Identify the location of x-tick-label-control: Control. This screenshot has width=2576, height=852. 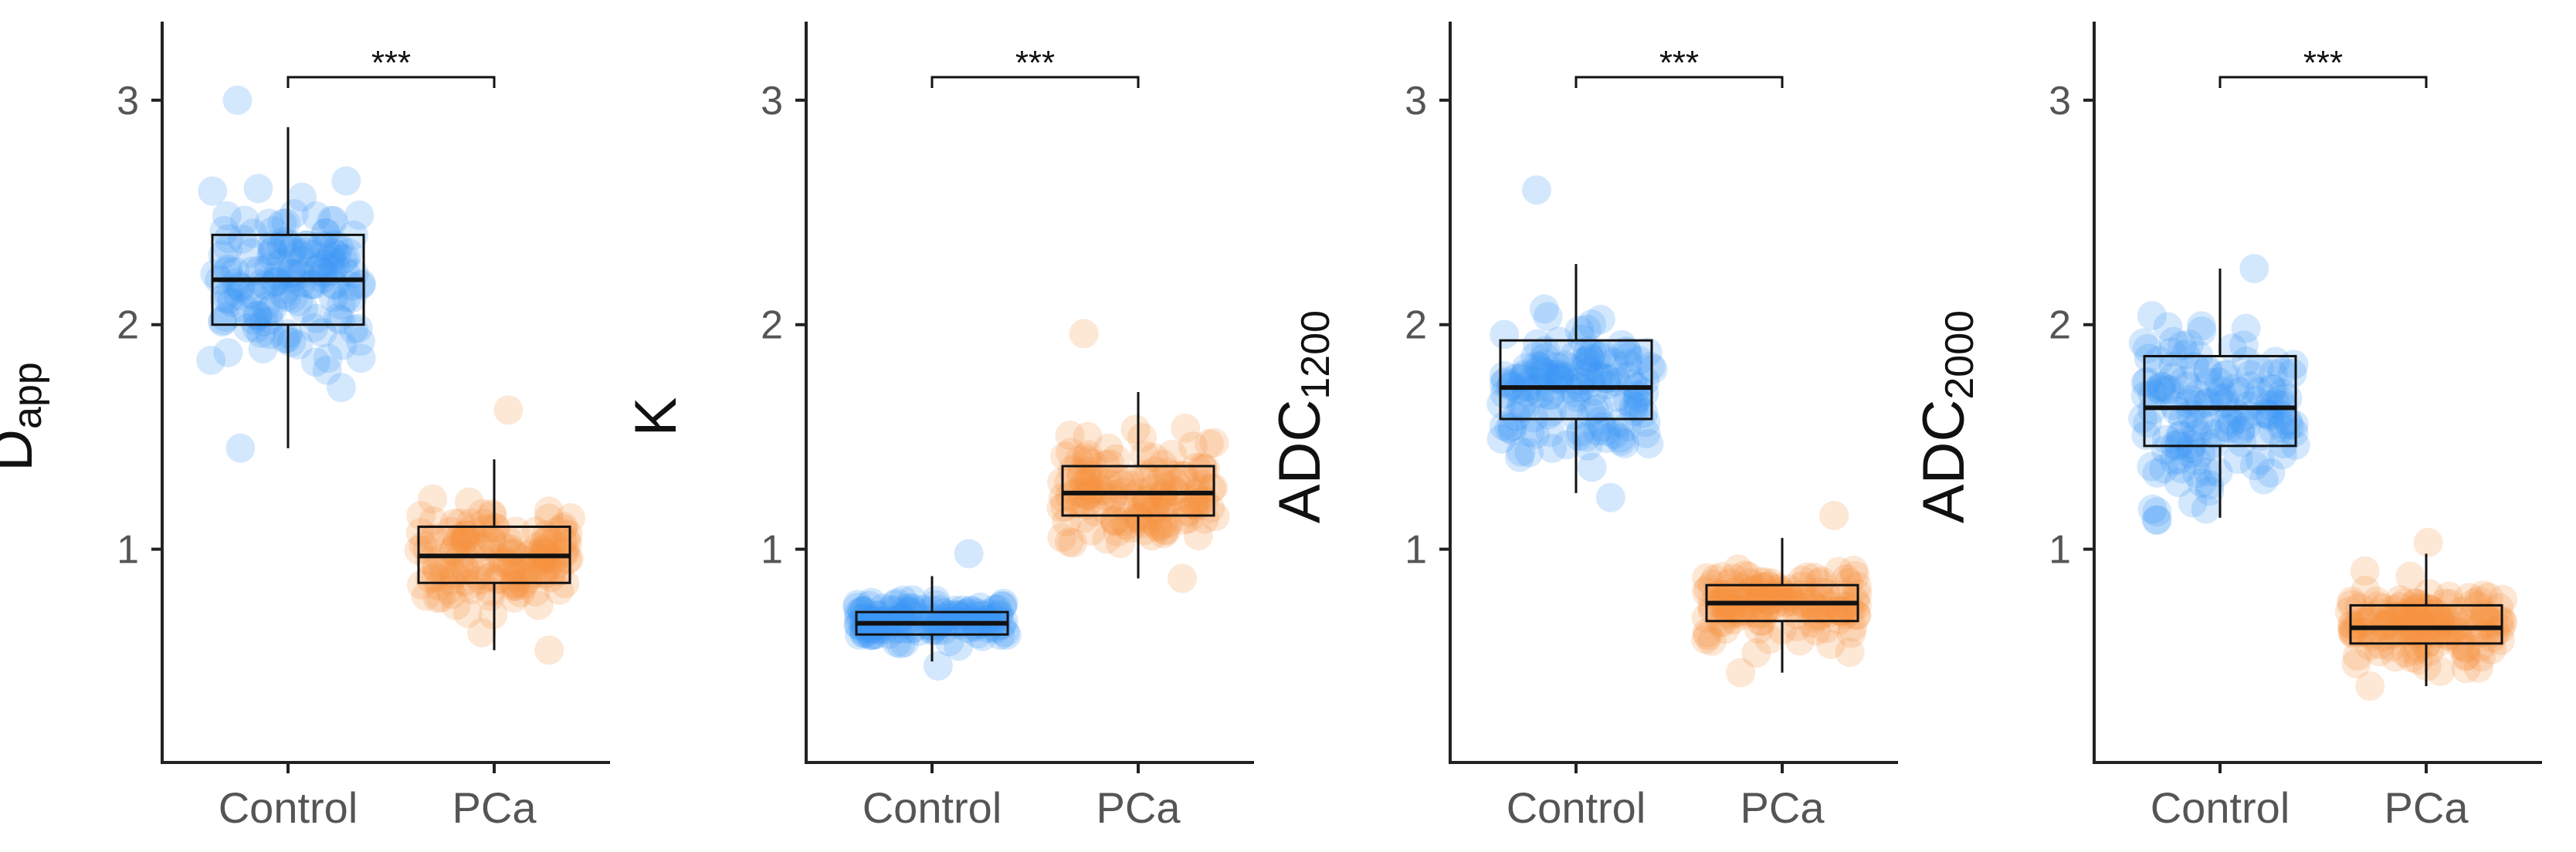
(1576, 807).